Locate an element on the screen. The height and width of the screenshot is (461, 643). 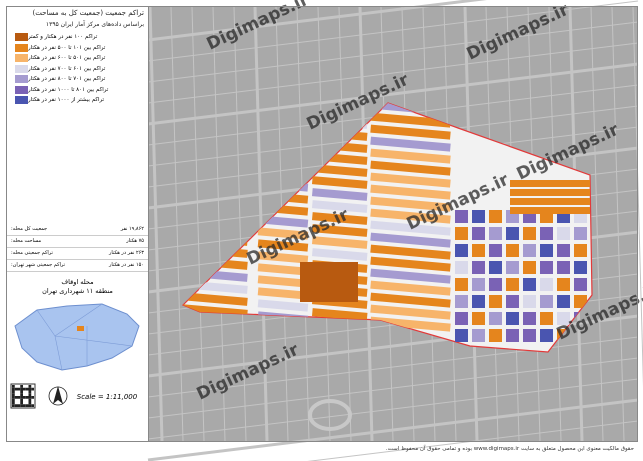
legend-label: تراکم ۱۰۰ نفر در هکتار و کمتر is located at coordinates (63, 37).